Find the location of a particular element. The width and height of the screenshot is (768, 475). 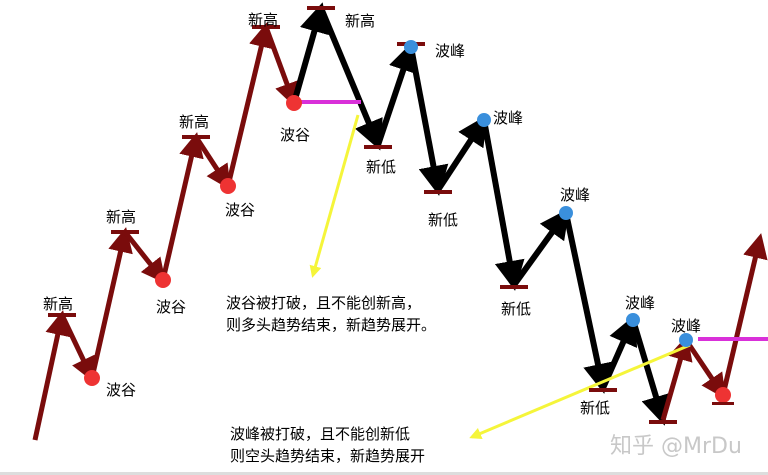

uptrend-end-note: 波谷被打破，且不能创新高， 则多头趋势结束，新趋势展开。 is located at coordinates (331, 314).